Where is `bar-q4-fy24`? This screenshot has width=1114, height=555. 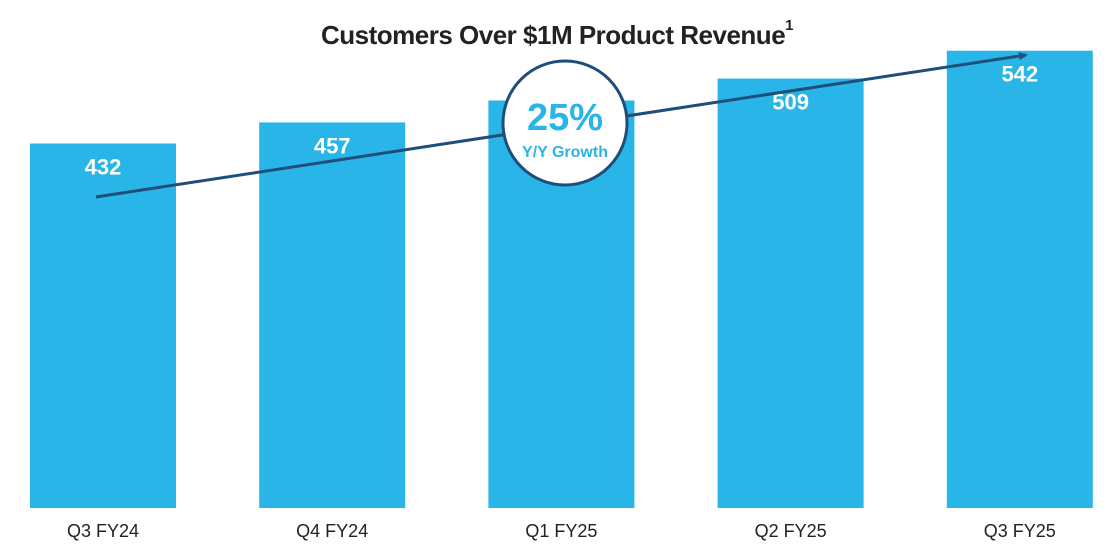 bar-q4-fy24 is located at coordinates (332, 315).